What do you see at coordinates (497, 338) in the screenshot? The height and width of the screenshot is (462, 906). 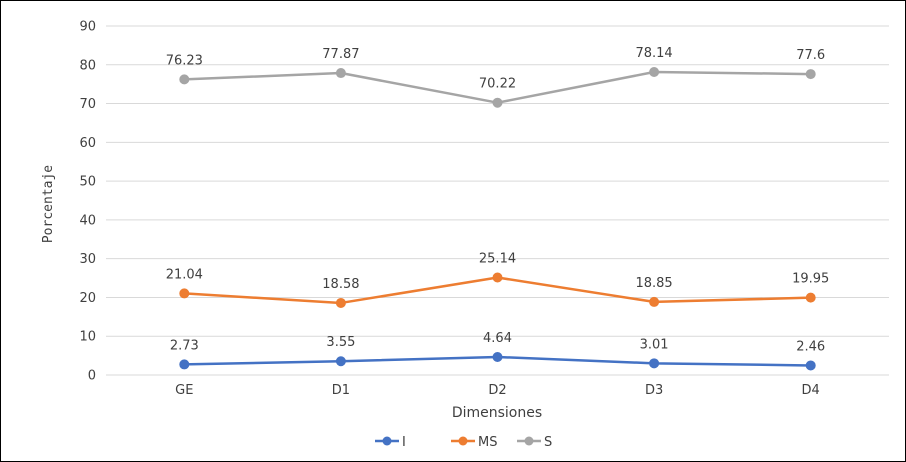 I see `data-label: 4.64` at bounding box center [497, 338].